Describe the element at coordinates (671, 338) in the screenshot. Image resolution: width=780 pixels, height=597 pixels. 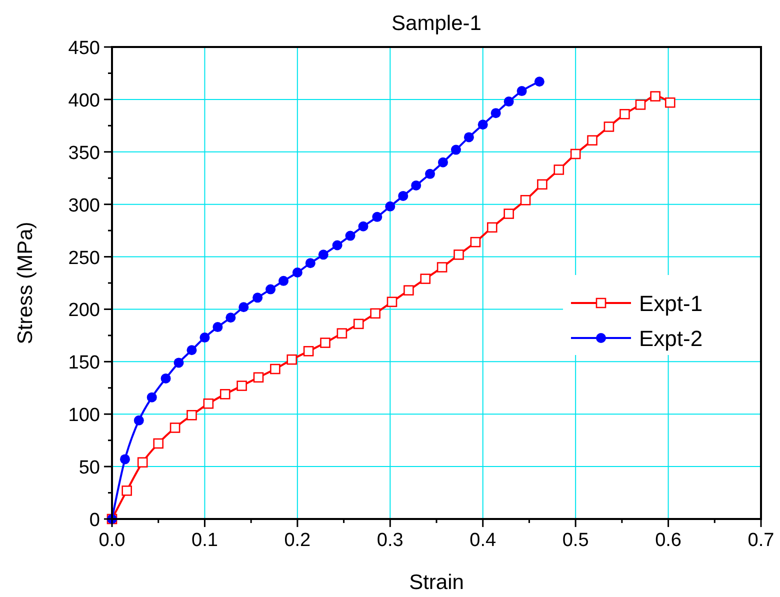
I see `legend-label: Expt-2` at that location.